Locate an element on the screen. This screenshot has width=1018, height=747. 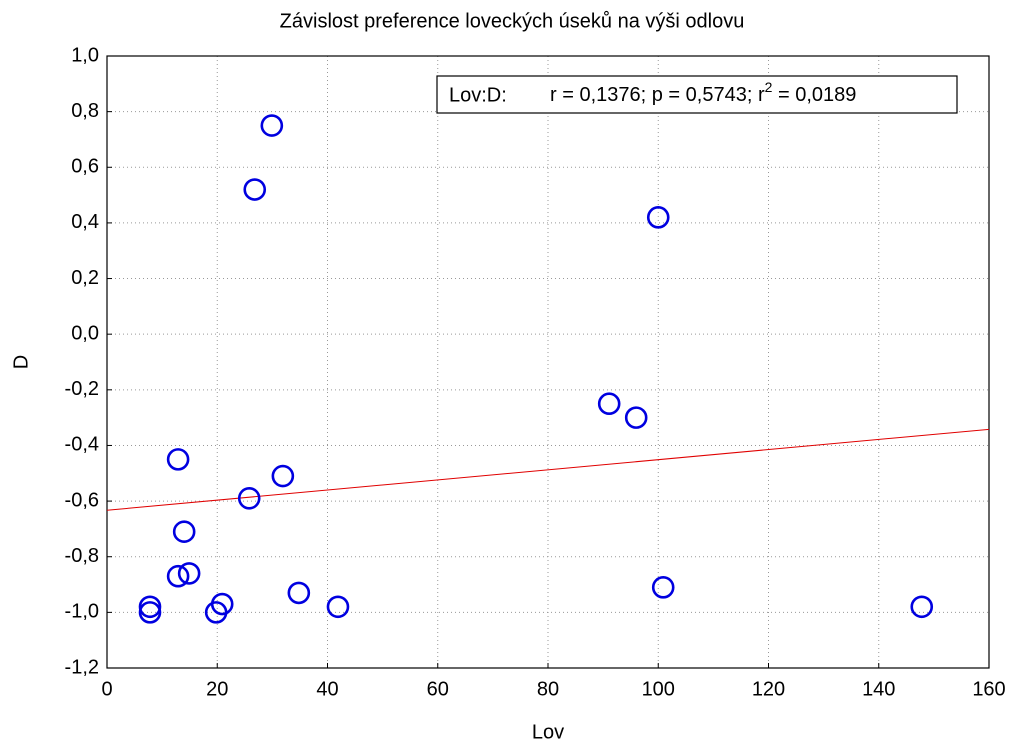
y-tick-label: -1,2 is located at coordinates (82, 667).